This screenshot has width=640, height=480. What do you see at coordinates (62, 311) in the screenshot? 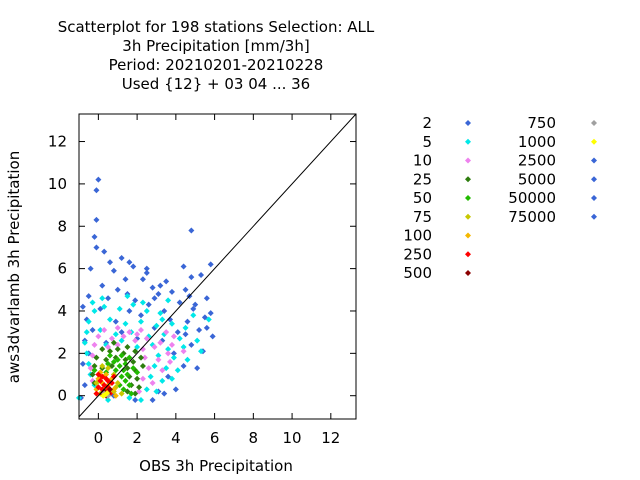
I see `y-tick-label-4: 4` at bounding box center [62, 311].